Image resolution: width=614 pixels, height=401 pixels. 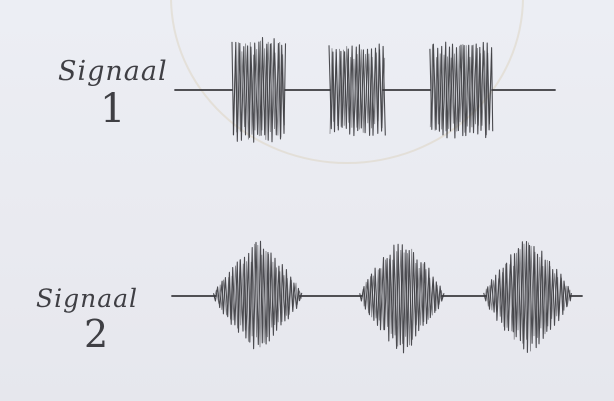 I want to click on signal-2-word: Signaal, so click(x=87, y=298).